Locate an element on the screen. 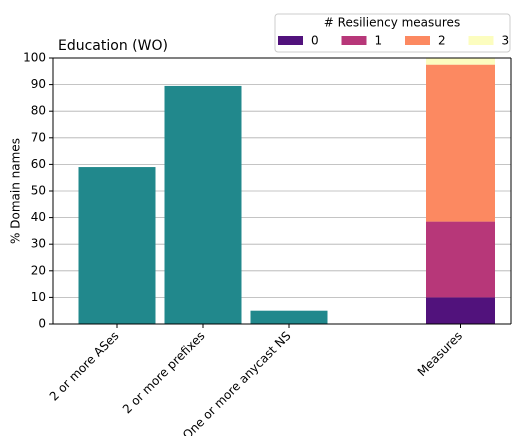 This screenshot has width=512, height=440. y-tick-label: 90 is located at coordinates (38, 84).